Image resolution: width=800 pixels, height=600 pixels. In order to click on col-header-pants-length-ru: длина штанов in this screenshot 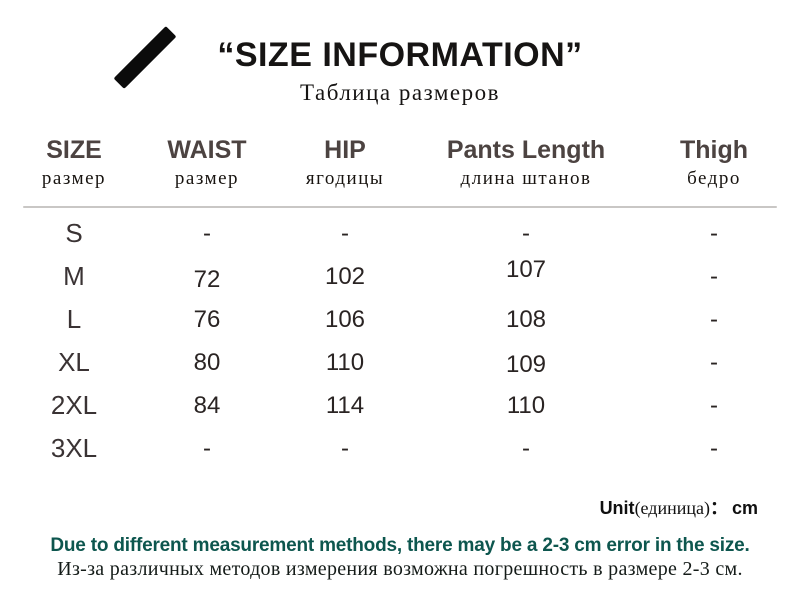, I will do `click(526, 178)`.